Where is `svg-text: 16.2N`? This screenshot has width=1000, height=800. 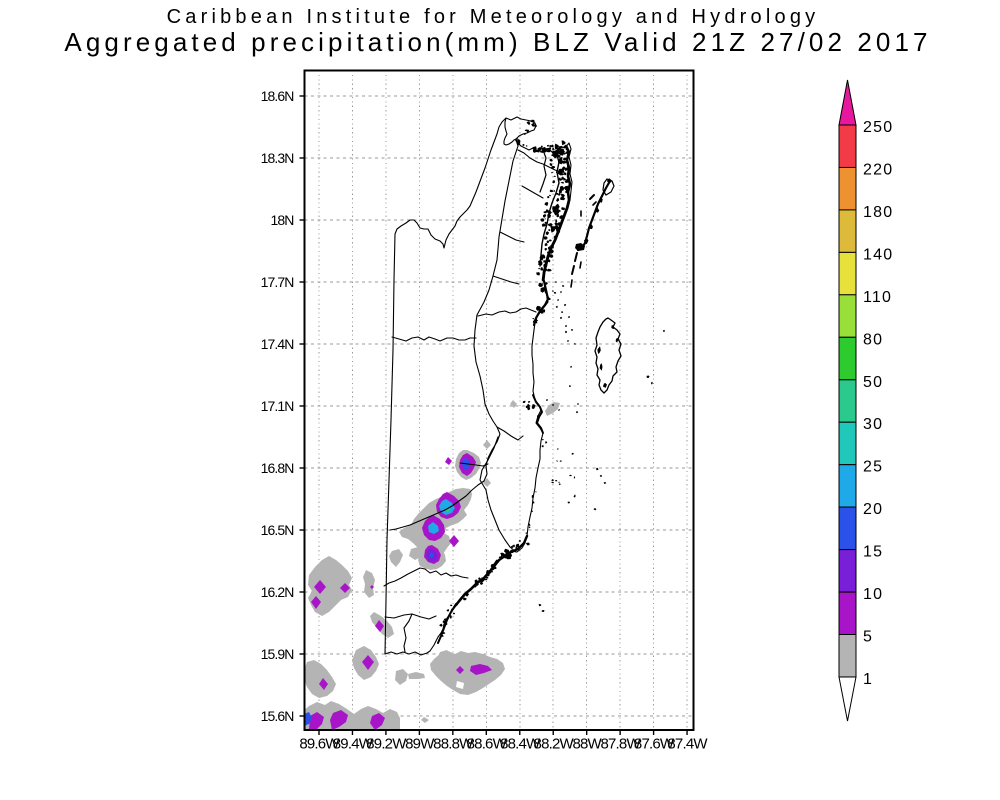 svg-text: 16.2N is located at coordinates (277, 592).